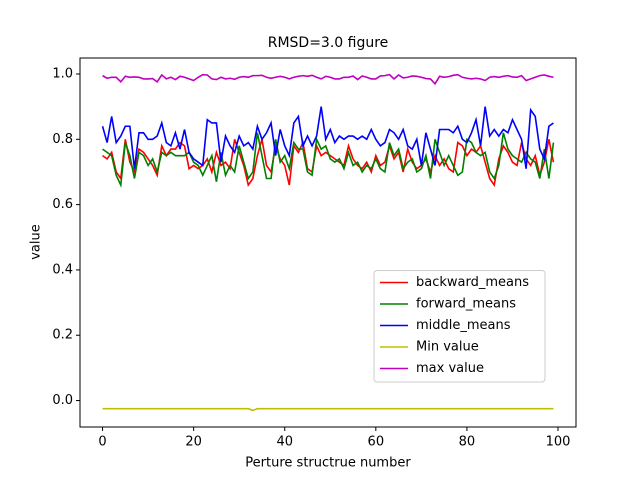 The height and width of the screenshot is (484, 640). Describe the element at coordinates (450, 368) in the screenshot. I see `legend-label: max value` at that location.